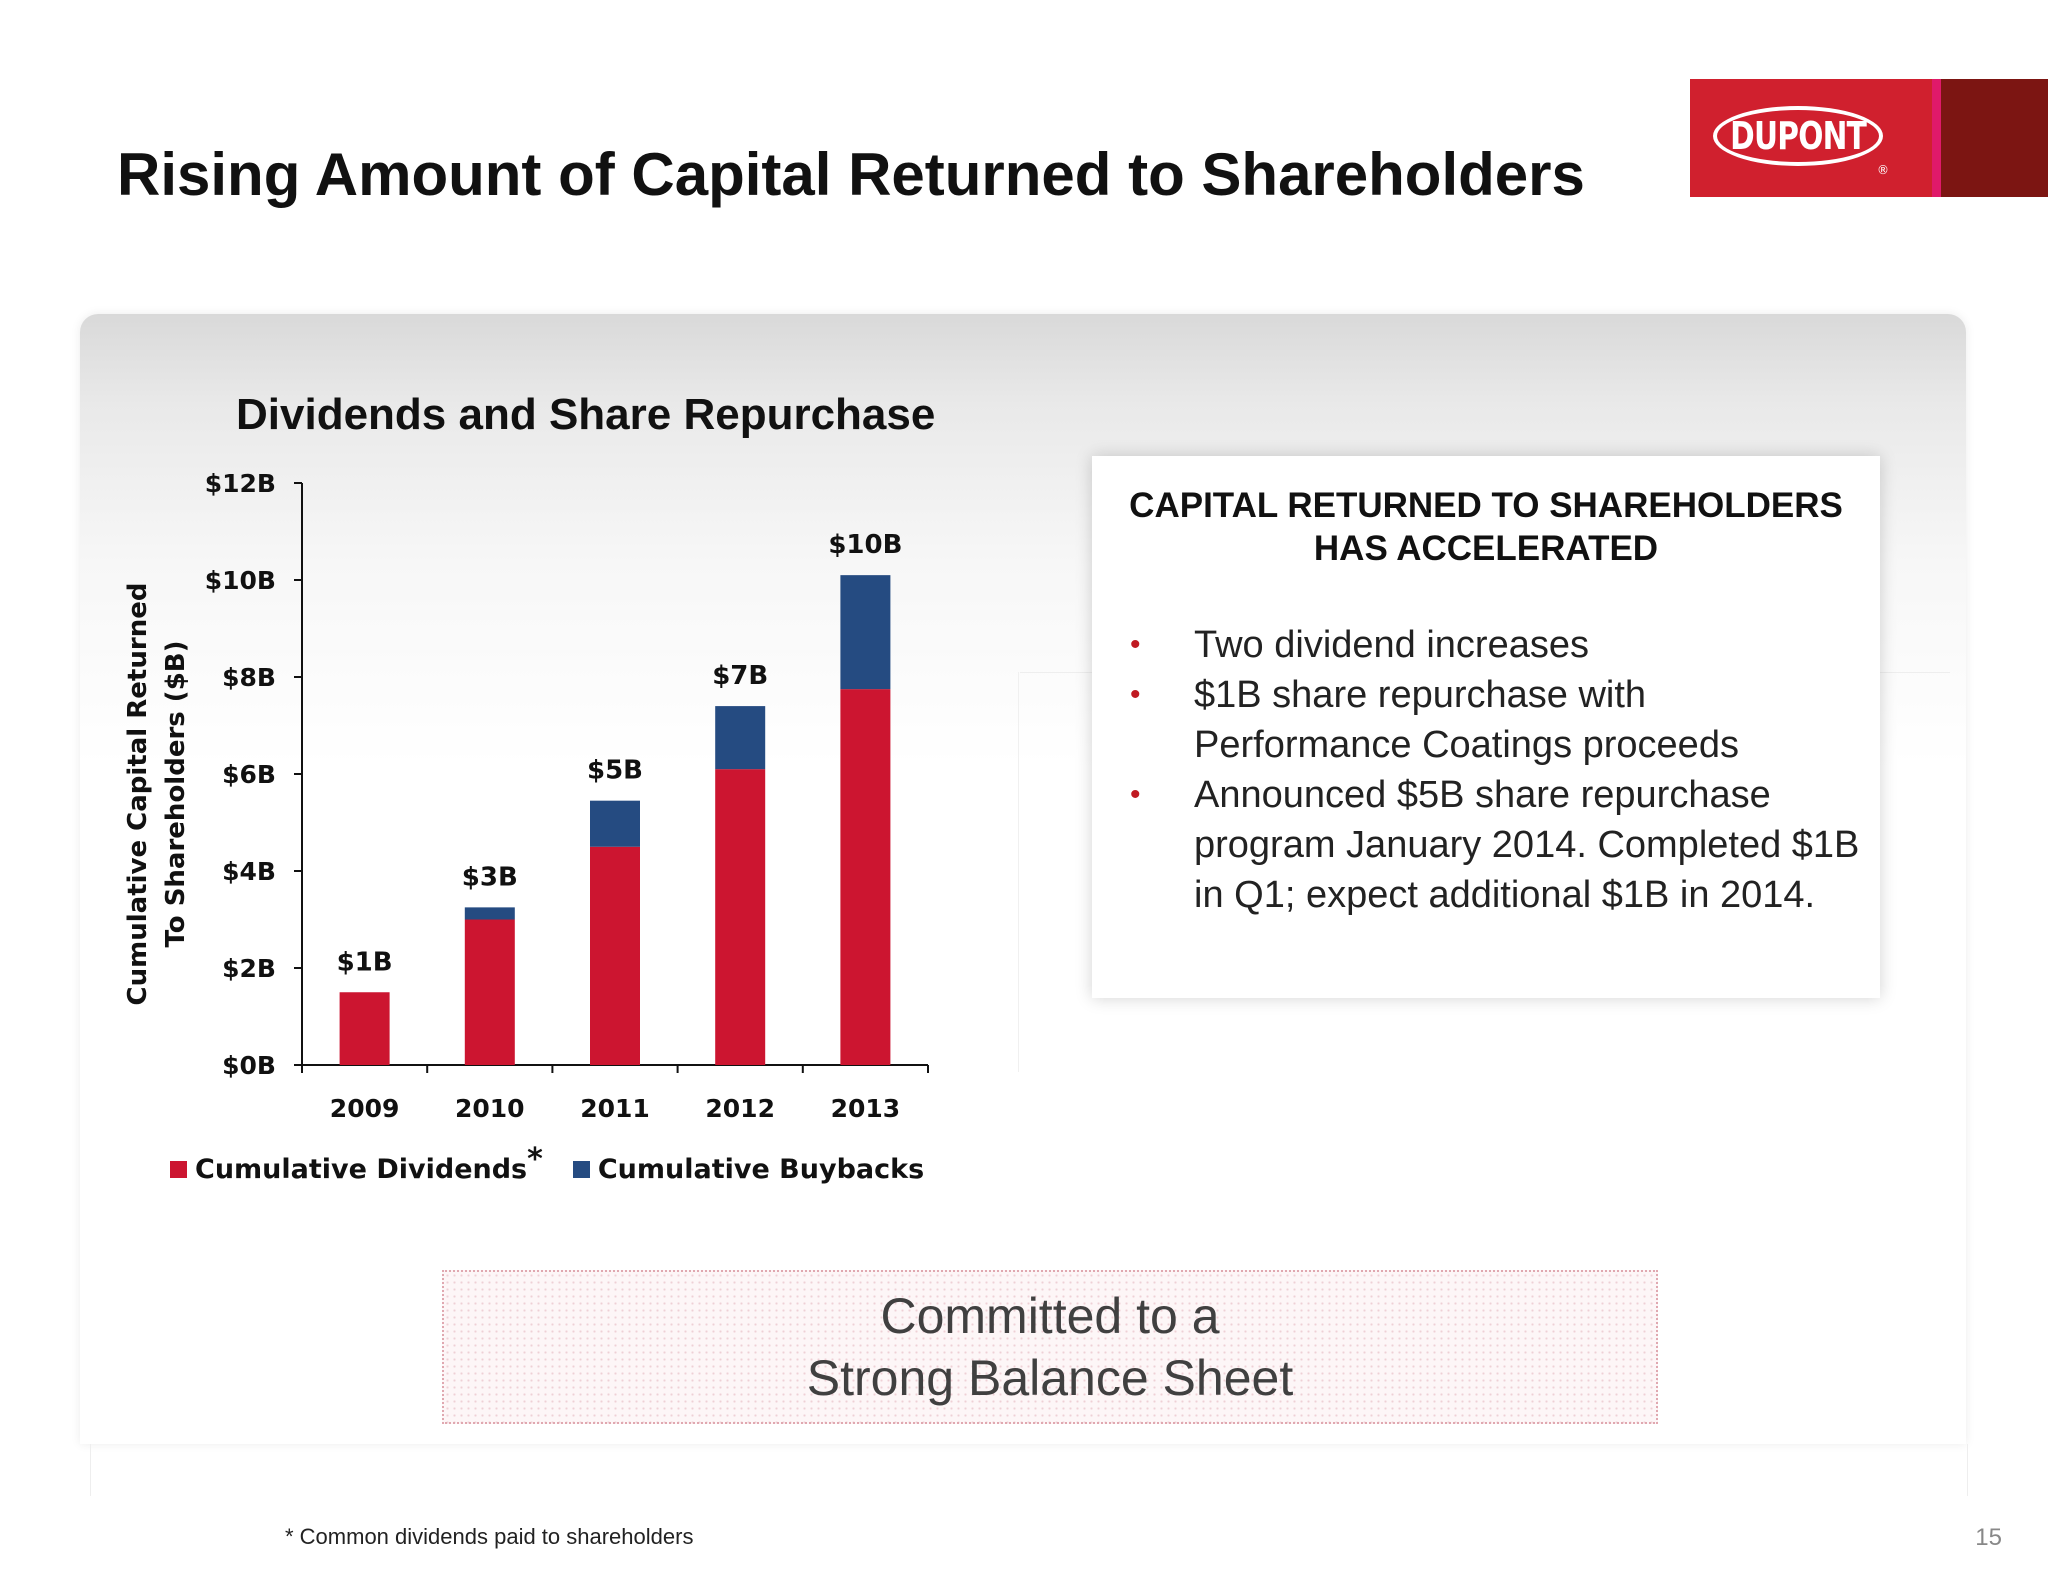 This screenshot has width=2048, height=1582. What do you see at coordinates (176, 794) in the screenshot?
I see `y-axis-label-line-2: To Shareholders ($B)` at bounding box center [176, 794].